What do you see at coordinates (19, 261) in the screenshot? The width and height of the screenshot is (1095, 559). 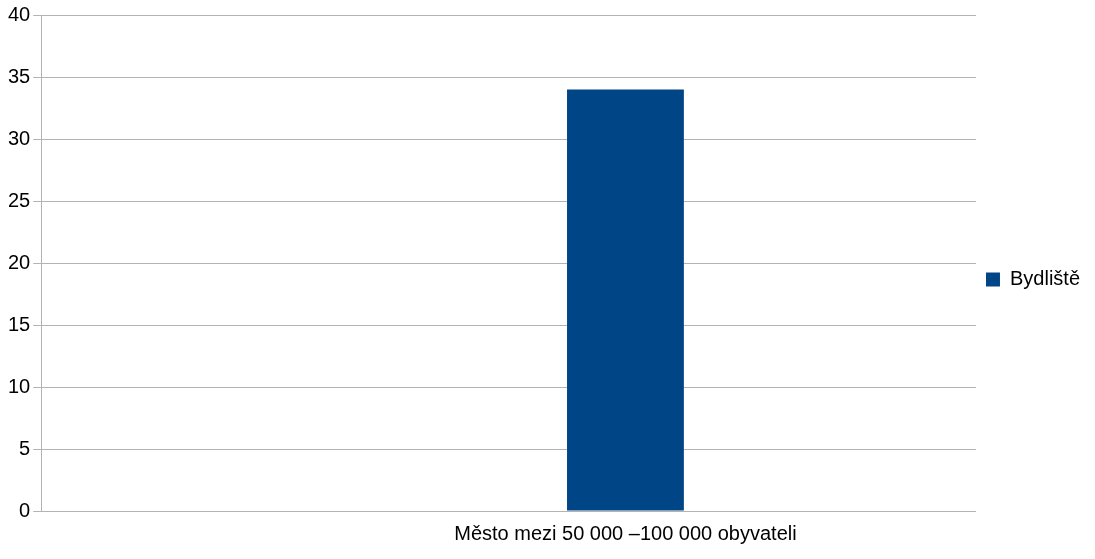 I see `y-tick-label: 20` at bounding box center [19, 261].